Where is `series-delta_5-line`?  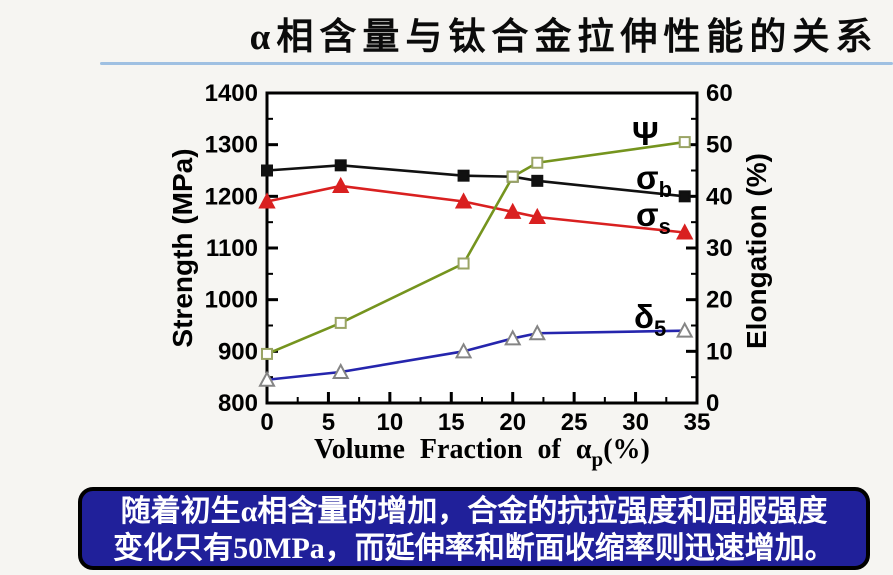
series-delta_5-line is located at coordinates (475, 355).